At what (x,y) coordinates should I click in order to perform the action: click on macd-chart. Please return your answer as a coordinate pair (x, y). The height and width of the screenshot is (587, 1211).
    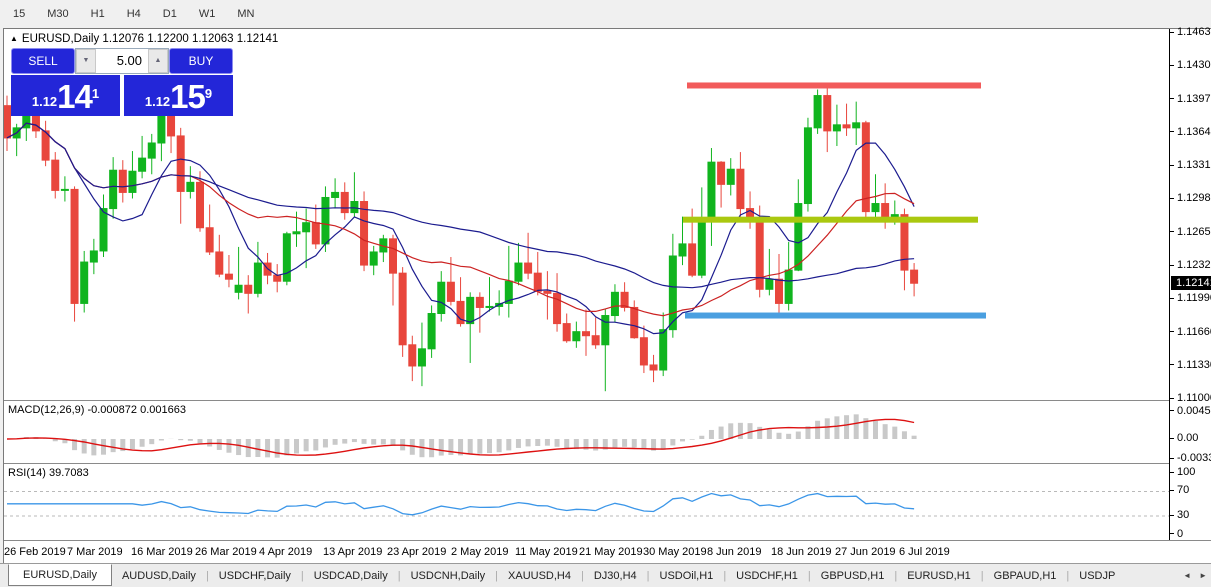
    Looking at the image, I should click on (461, 436).